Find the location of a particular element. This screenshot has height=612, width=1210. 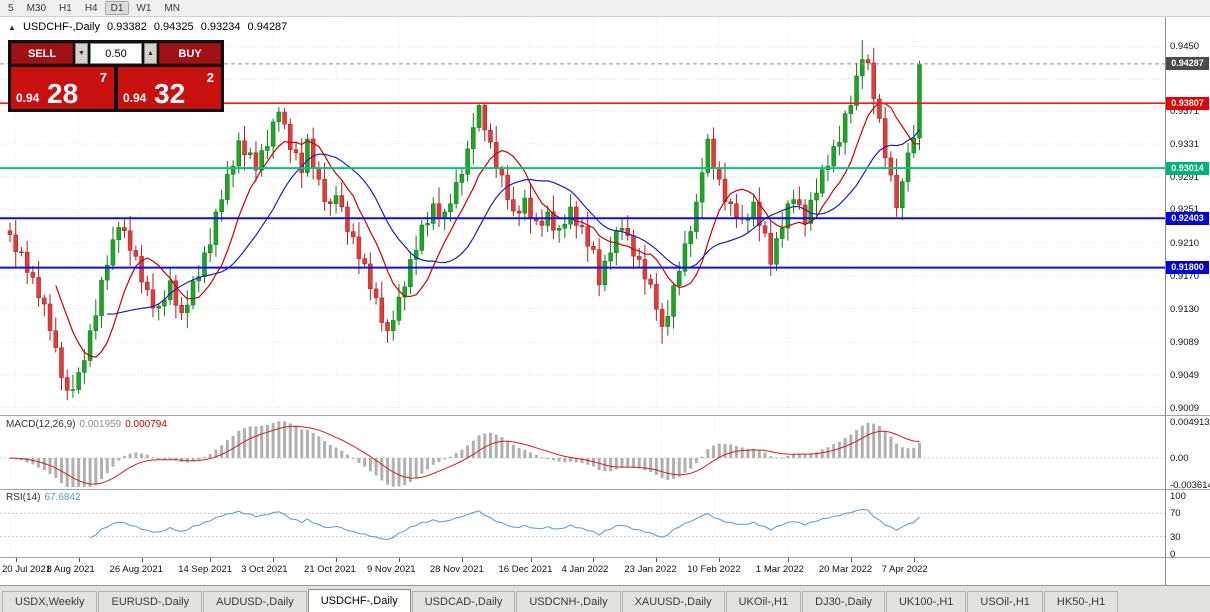

sell-price-tile: 0.94 28 7 is located at coordinates (62, 88).